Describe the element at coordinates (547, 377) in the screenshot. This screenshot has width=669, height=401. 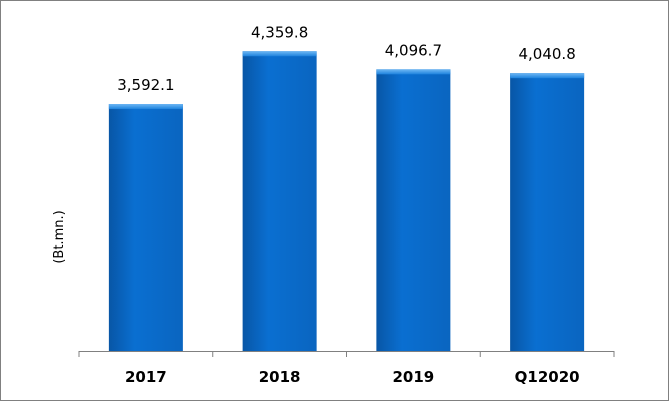
I see `x-tick-label: Q12020` at that location.